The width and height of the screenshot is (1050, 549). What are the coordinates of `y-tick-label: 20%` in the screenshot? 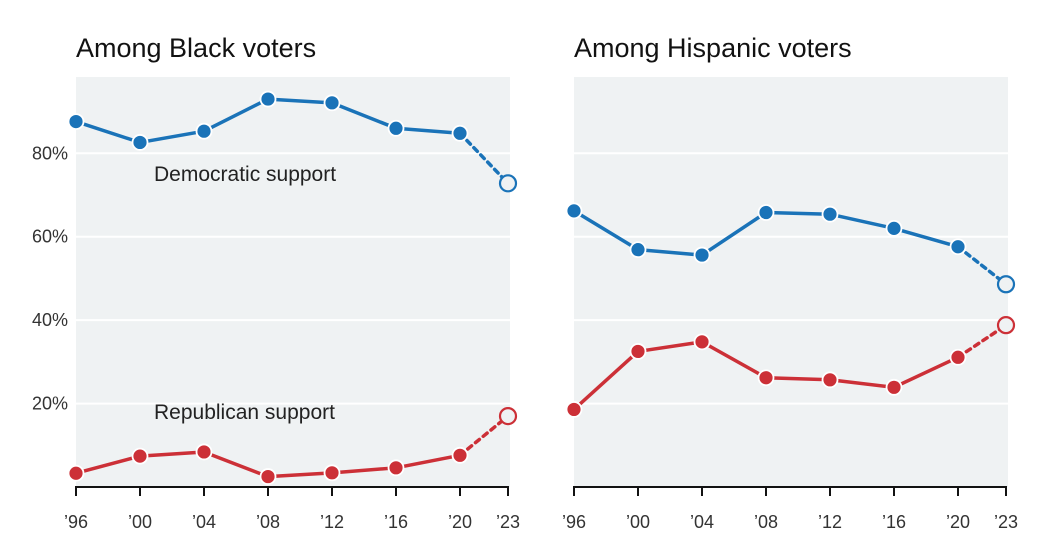 It's located at (50, 404).